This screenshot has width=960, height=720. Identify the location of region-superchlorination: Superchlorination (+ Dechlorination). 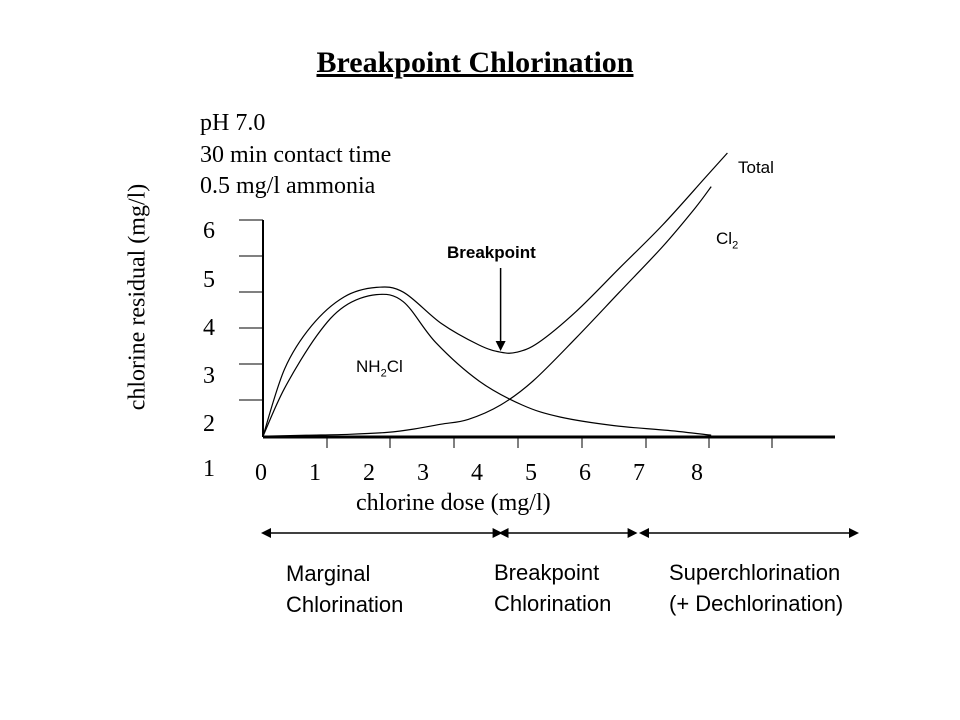
(756, 588).